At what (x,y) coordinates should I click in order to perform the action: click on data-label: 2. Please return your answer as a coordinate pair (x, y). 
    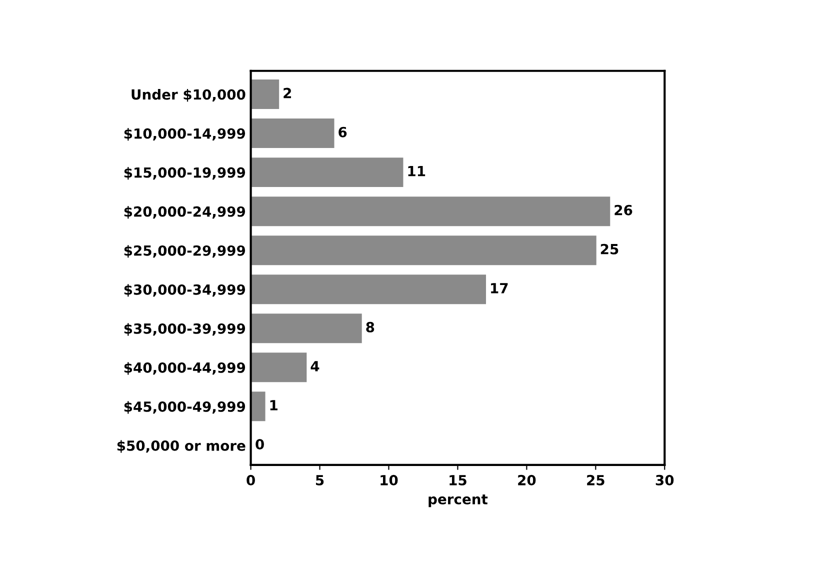
    Looking at the image, I should click on (288, 93).